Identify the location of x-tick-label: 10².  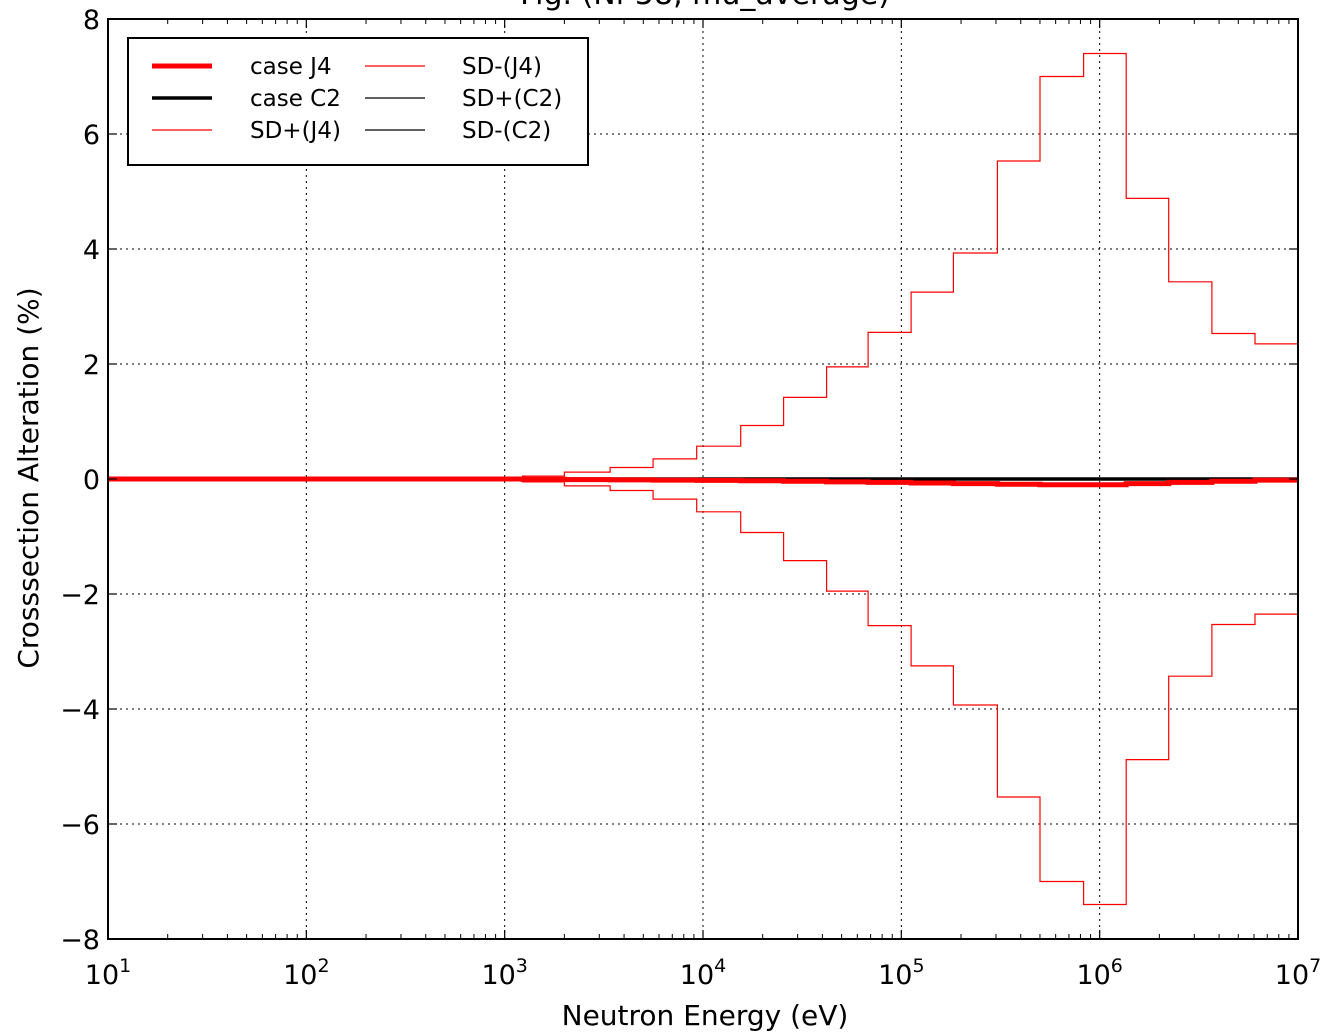
(306, 973).